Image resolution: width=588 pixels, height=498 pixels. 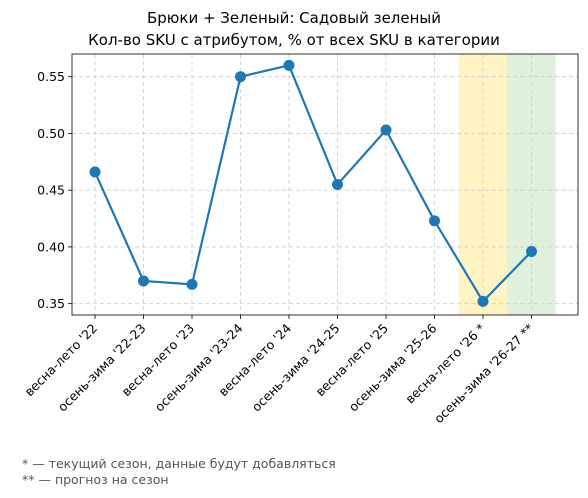 I want to click on chart-title: Брюки + Зеленый: Садовый зеленый, so click(x=294, y=18).